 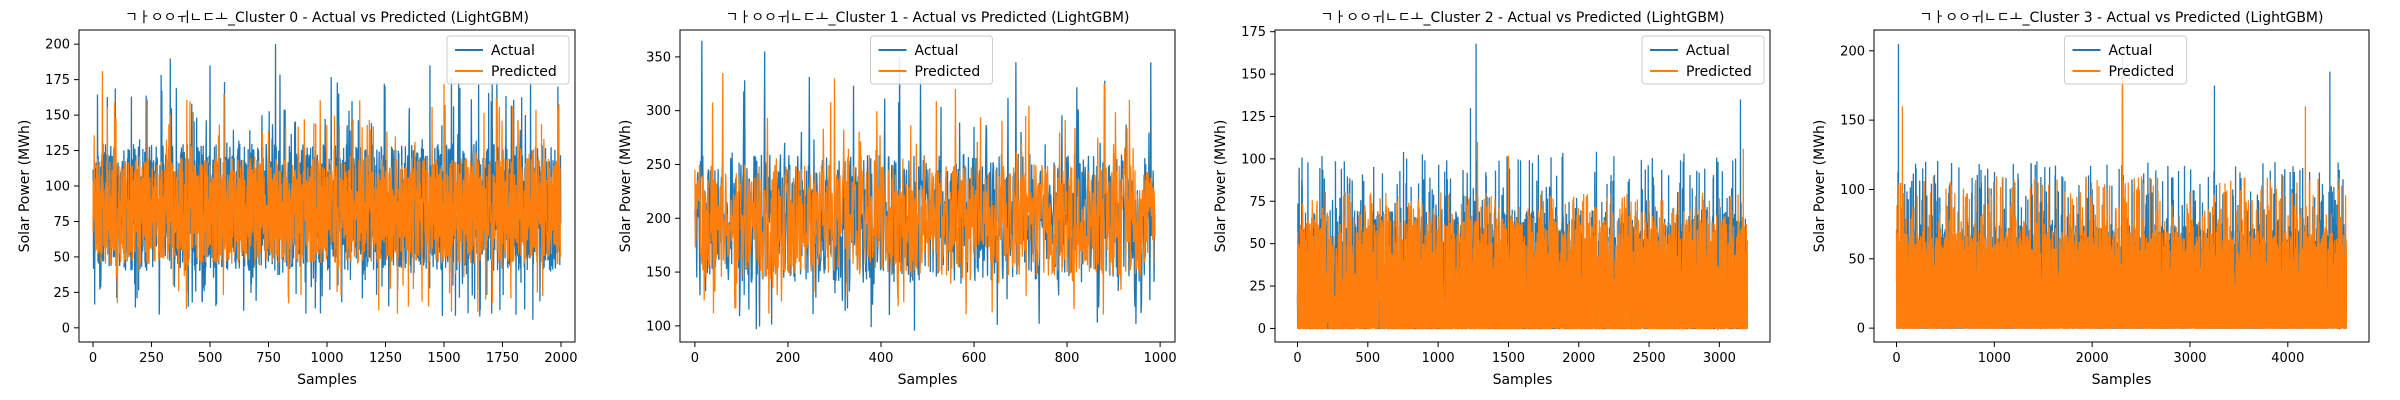 I want to click on x-tick-label: 4000, so click(x=2287, y=358).